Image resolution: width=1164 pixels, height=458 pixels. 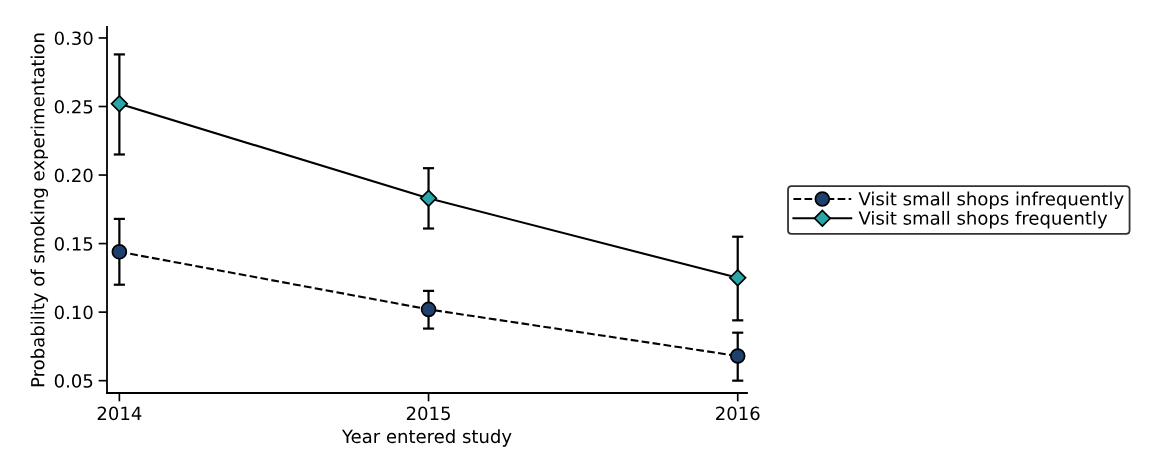 What do you see at coordinates (73, 175) in the screenshot?
I see `y-tick-label: 0.20` at bounding box center [73, 175].